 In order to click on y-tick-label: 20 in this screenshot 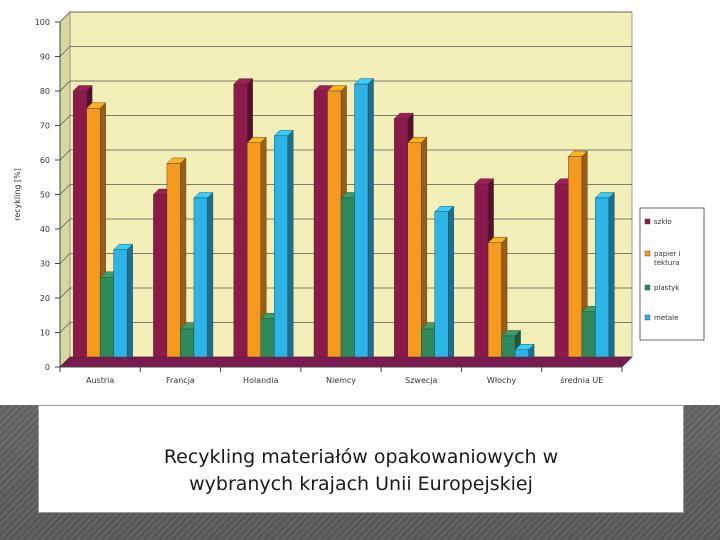, I will do `click(45, 298)`.